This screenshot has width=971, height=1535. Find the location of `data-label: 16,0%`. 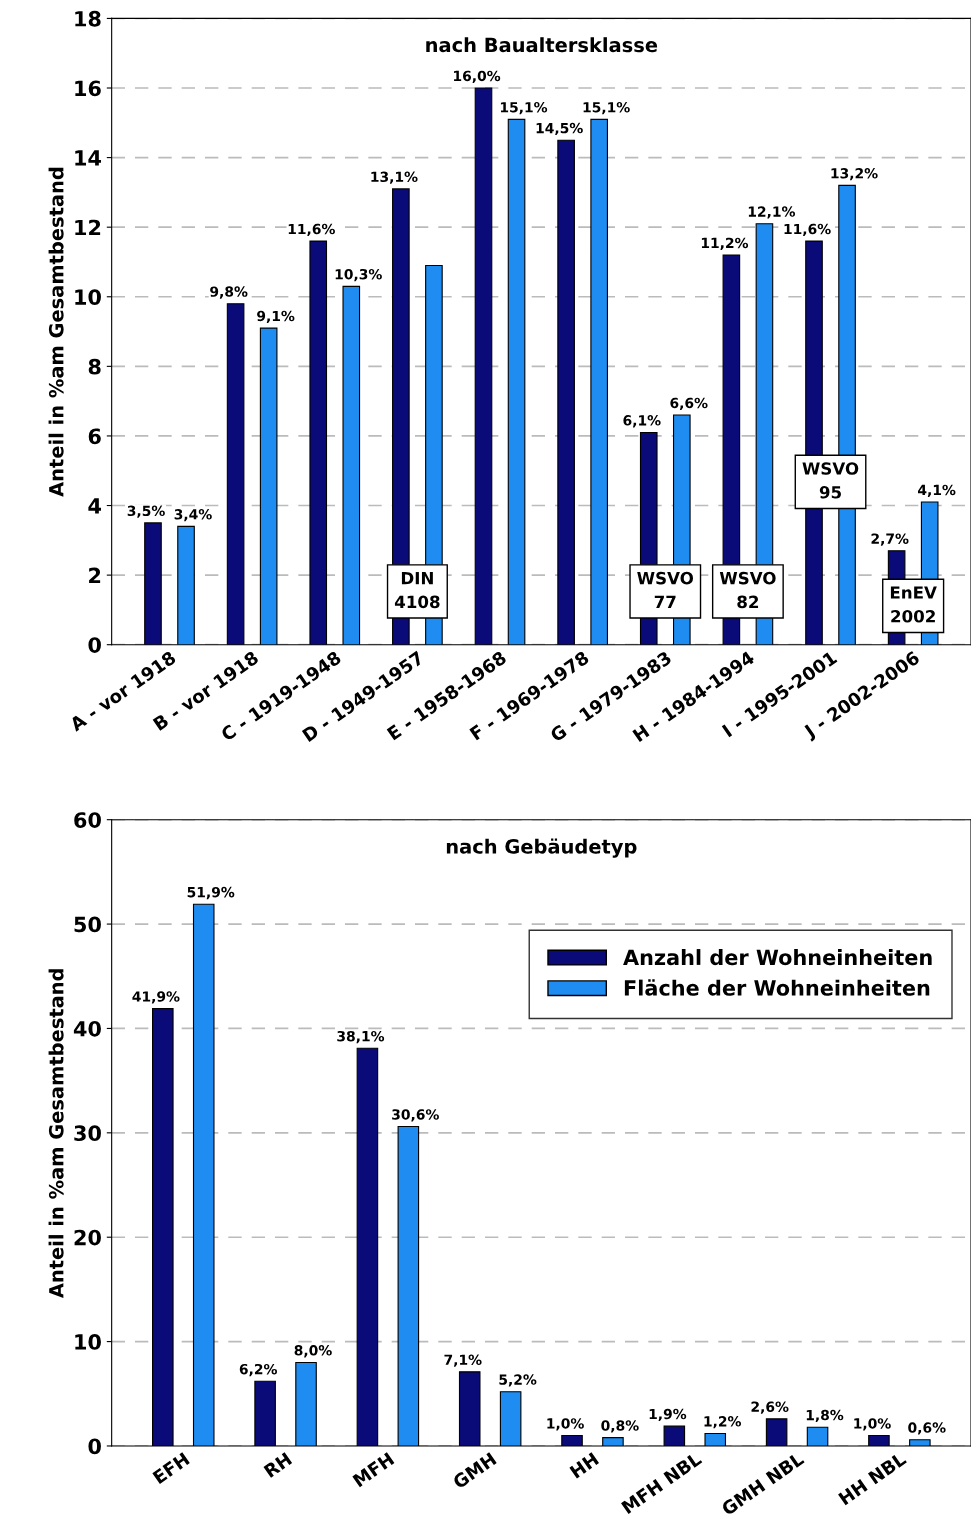

data-label: 16,0% is located at coordinates (477, 76).